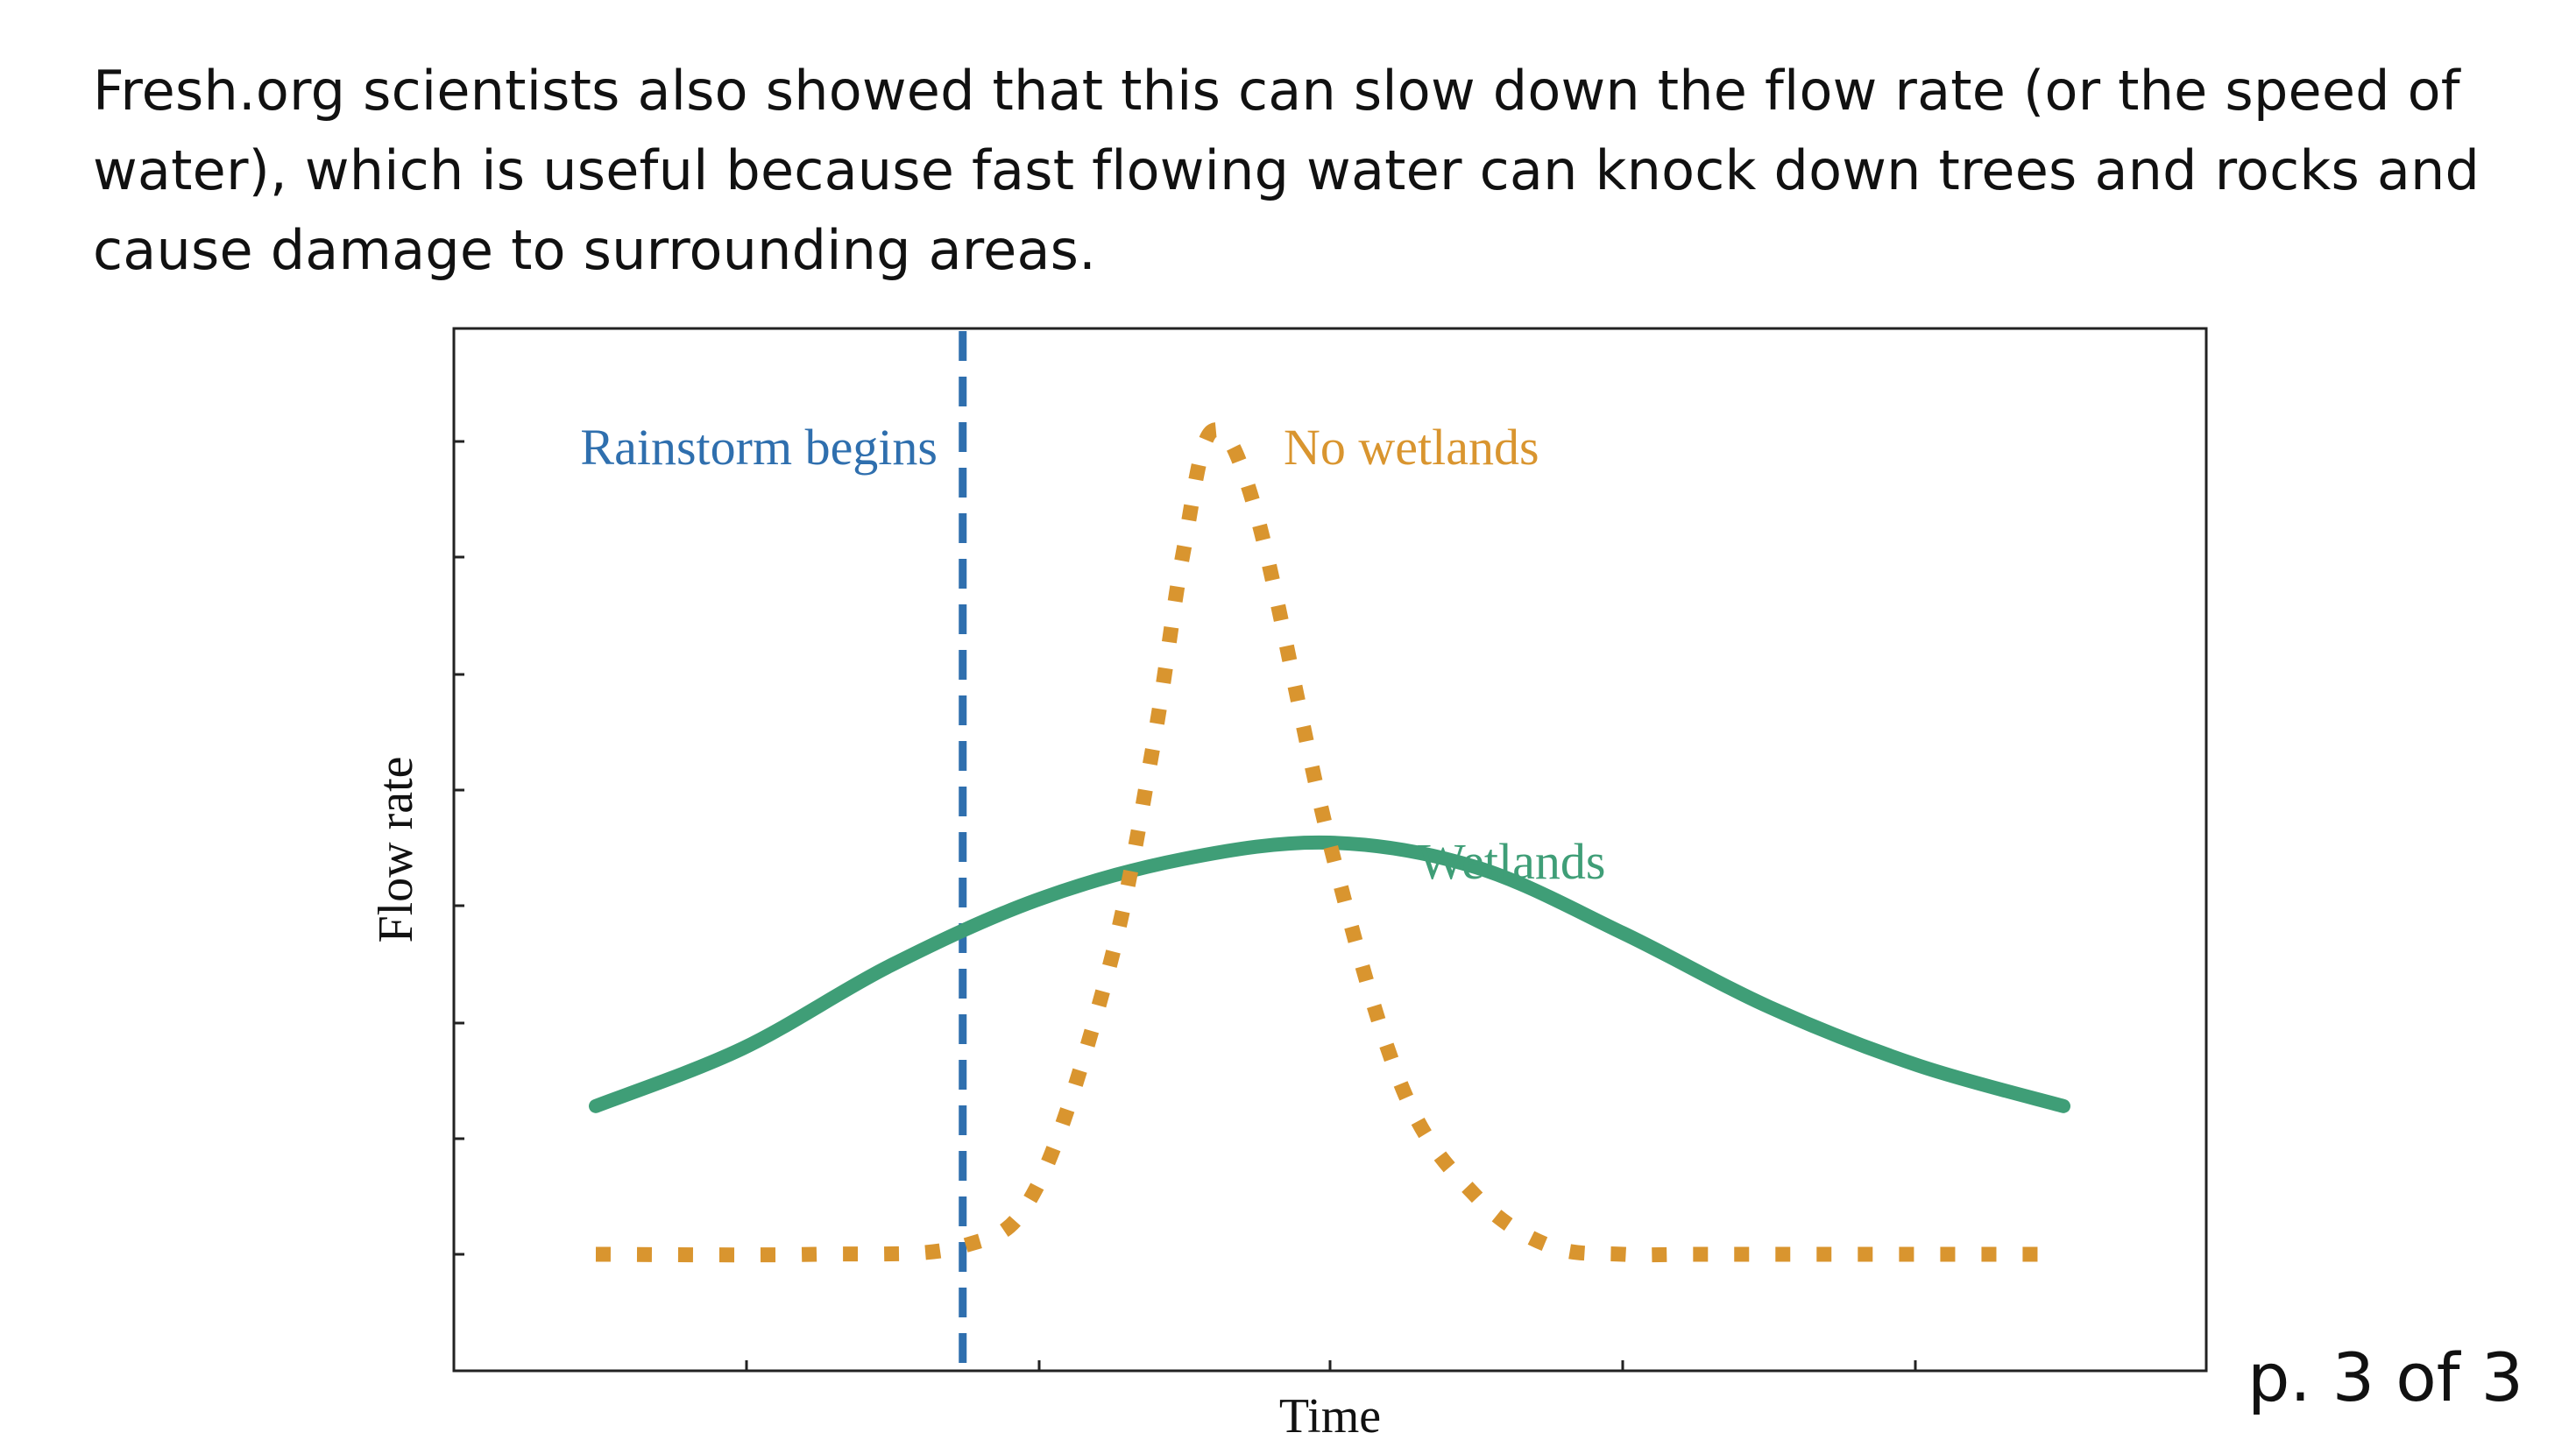 The height and width of the screenshot is (1447, 2576). I want to click on annotation-no-wetlands: No wetlands, so click(1411, 447).